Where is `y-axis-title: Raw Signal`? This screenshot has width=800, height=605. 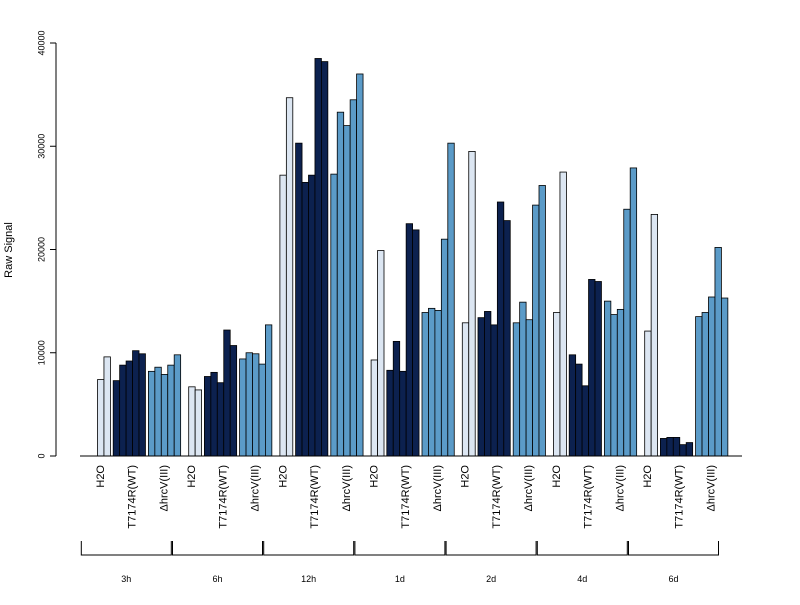 y-axis-title: Raw Signal is located at coordinates (9, 250).